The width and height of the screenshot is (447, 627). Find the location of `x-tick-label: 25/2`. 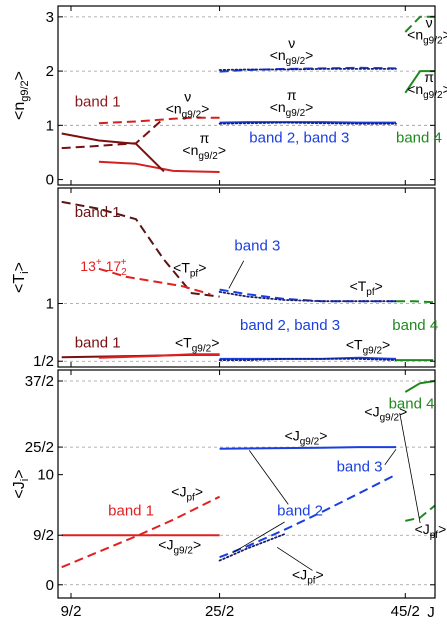

x-tick-label: 25/2 is located at coordinates (219, 611).